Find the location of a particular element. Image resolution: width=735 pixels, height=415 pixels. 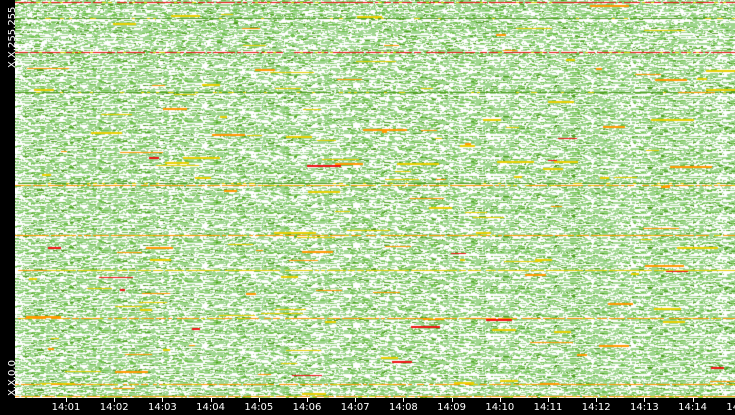

y-axis: X.X.255.255 X.X.0.0 is located at coordinates (9, 199).